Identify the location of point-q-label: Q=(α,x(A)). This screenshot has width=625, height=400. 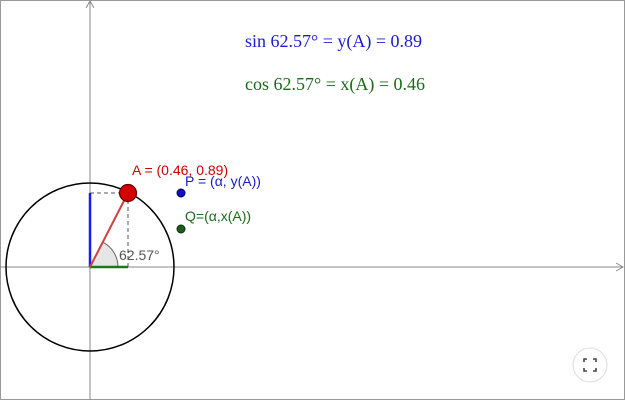
(218, 216).